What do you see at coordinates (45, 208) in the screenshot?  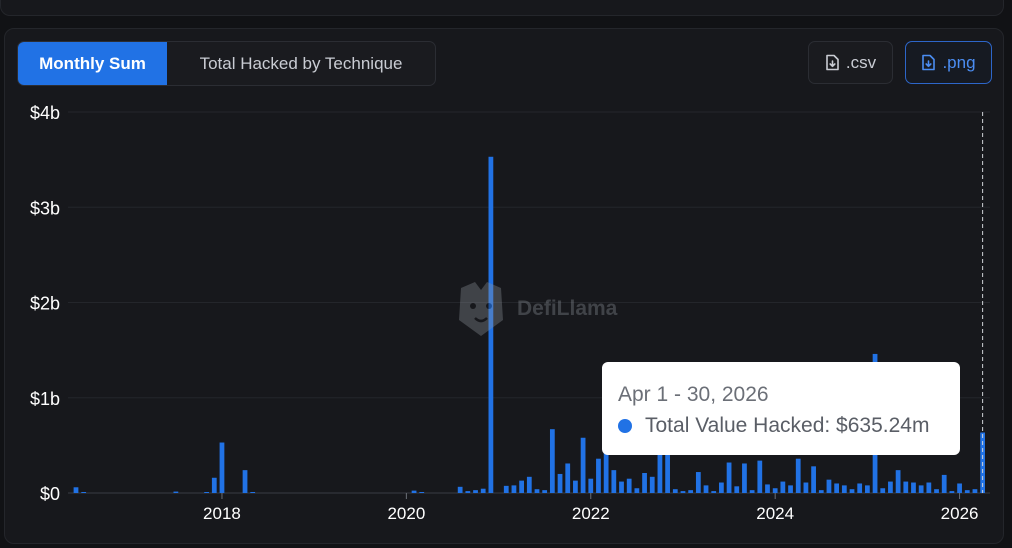 I see `y-tick-label: $3b` at bounding box center [45, 208].